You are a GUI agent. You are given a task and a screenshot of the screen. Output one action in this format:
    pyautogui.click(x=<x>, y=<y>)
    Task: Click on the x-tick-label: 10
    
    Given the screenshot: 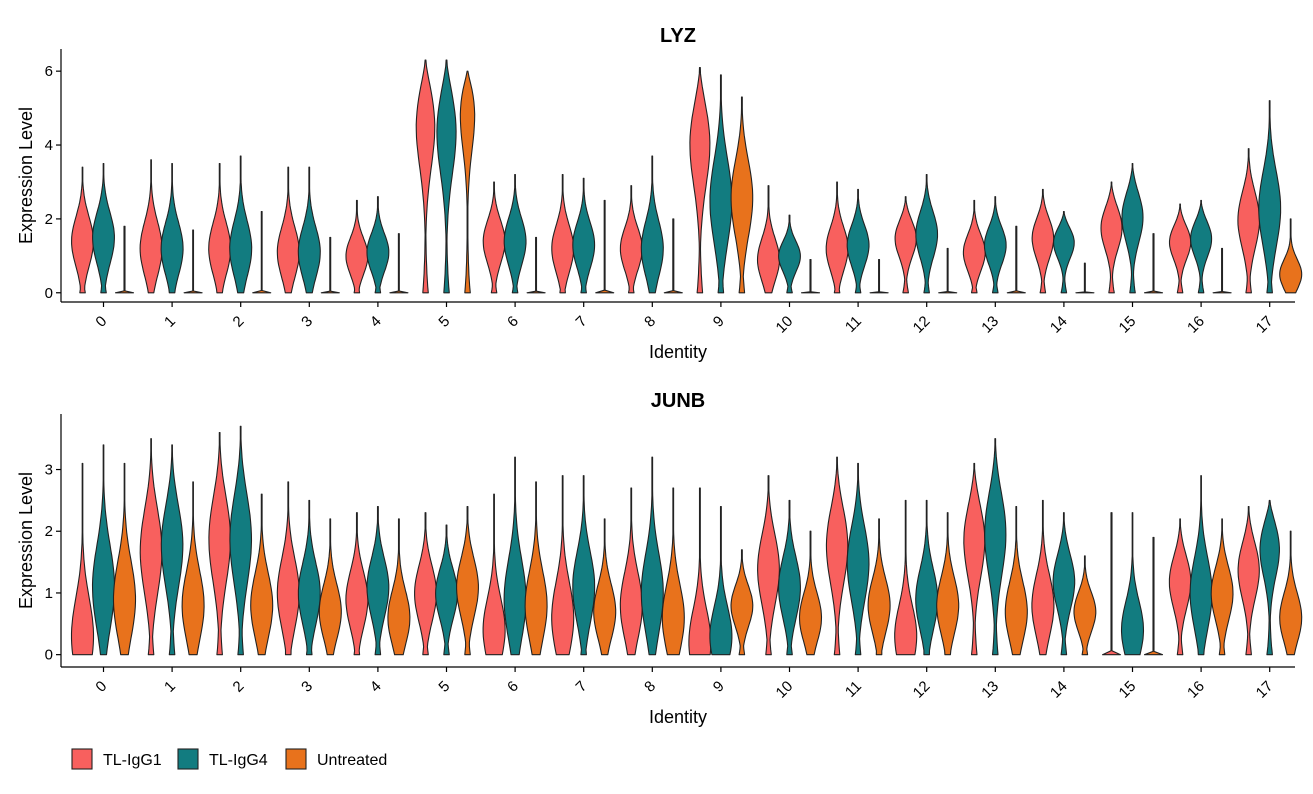 What is the action you would take?
    pyautogui.click(x=785, y=690)
    